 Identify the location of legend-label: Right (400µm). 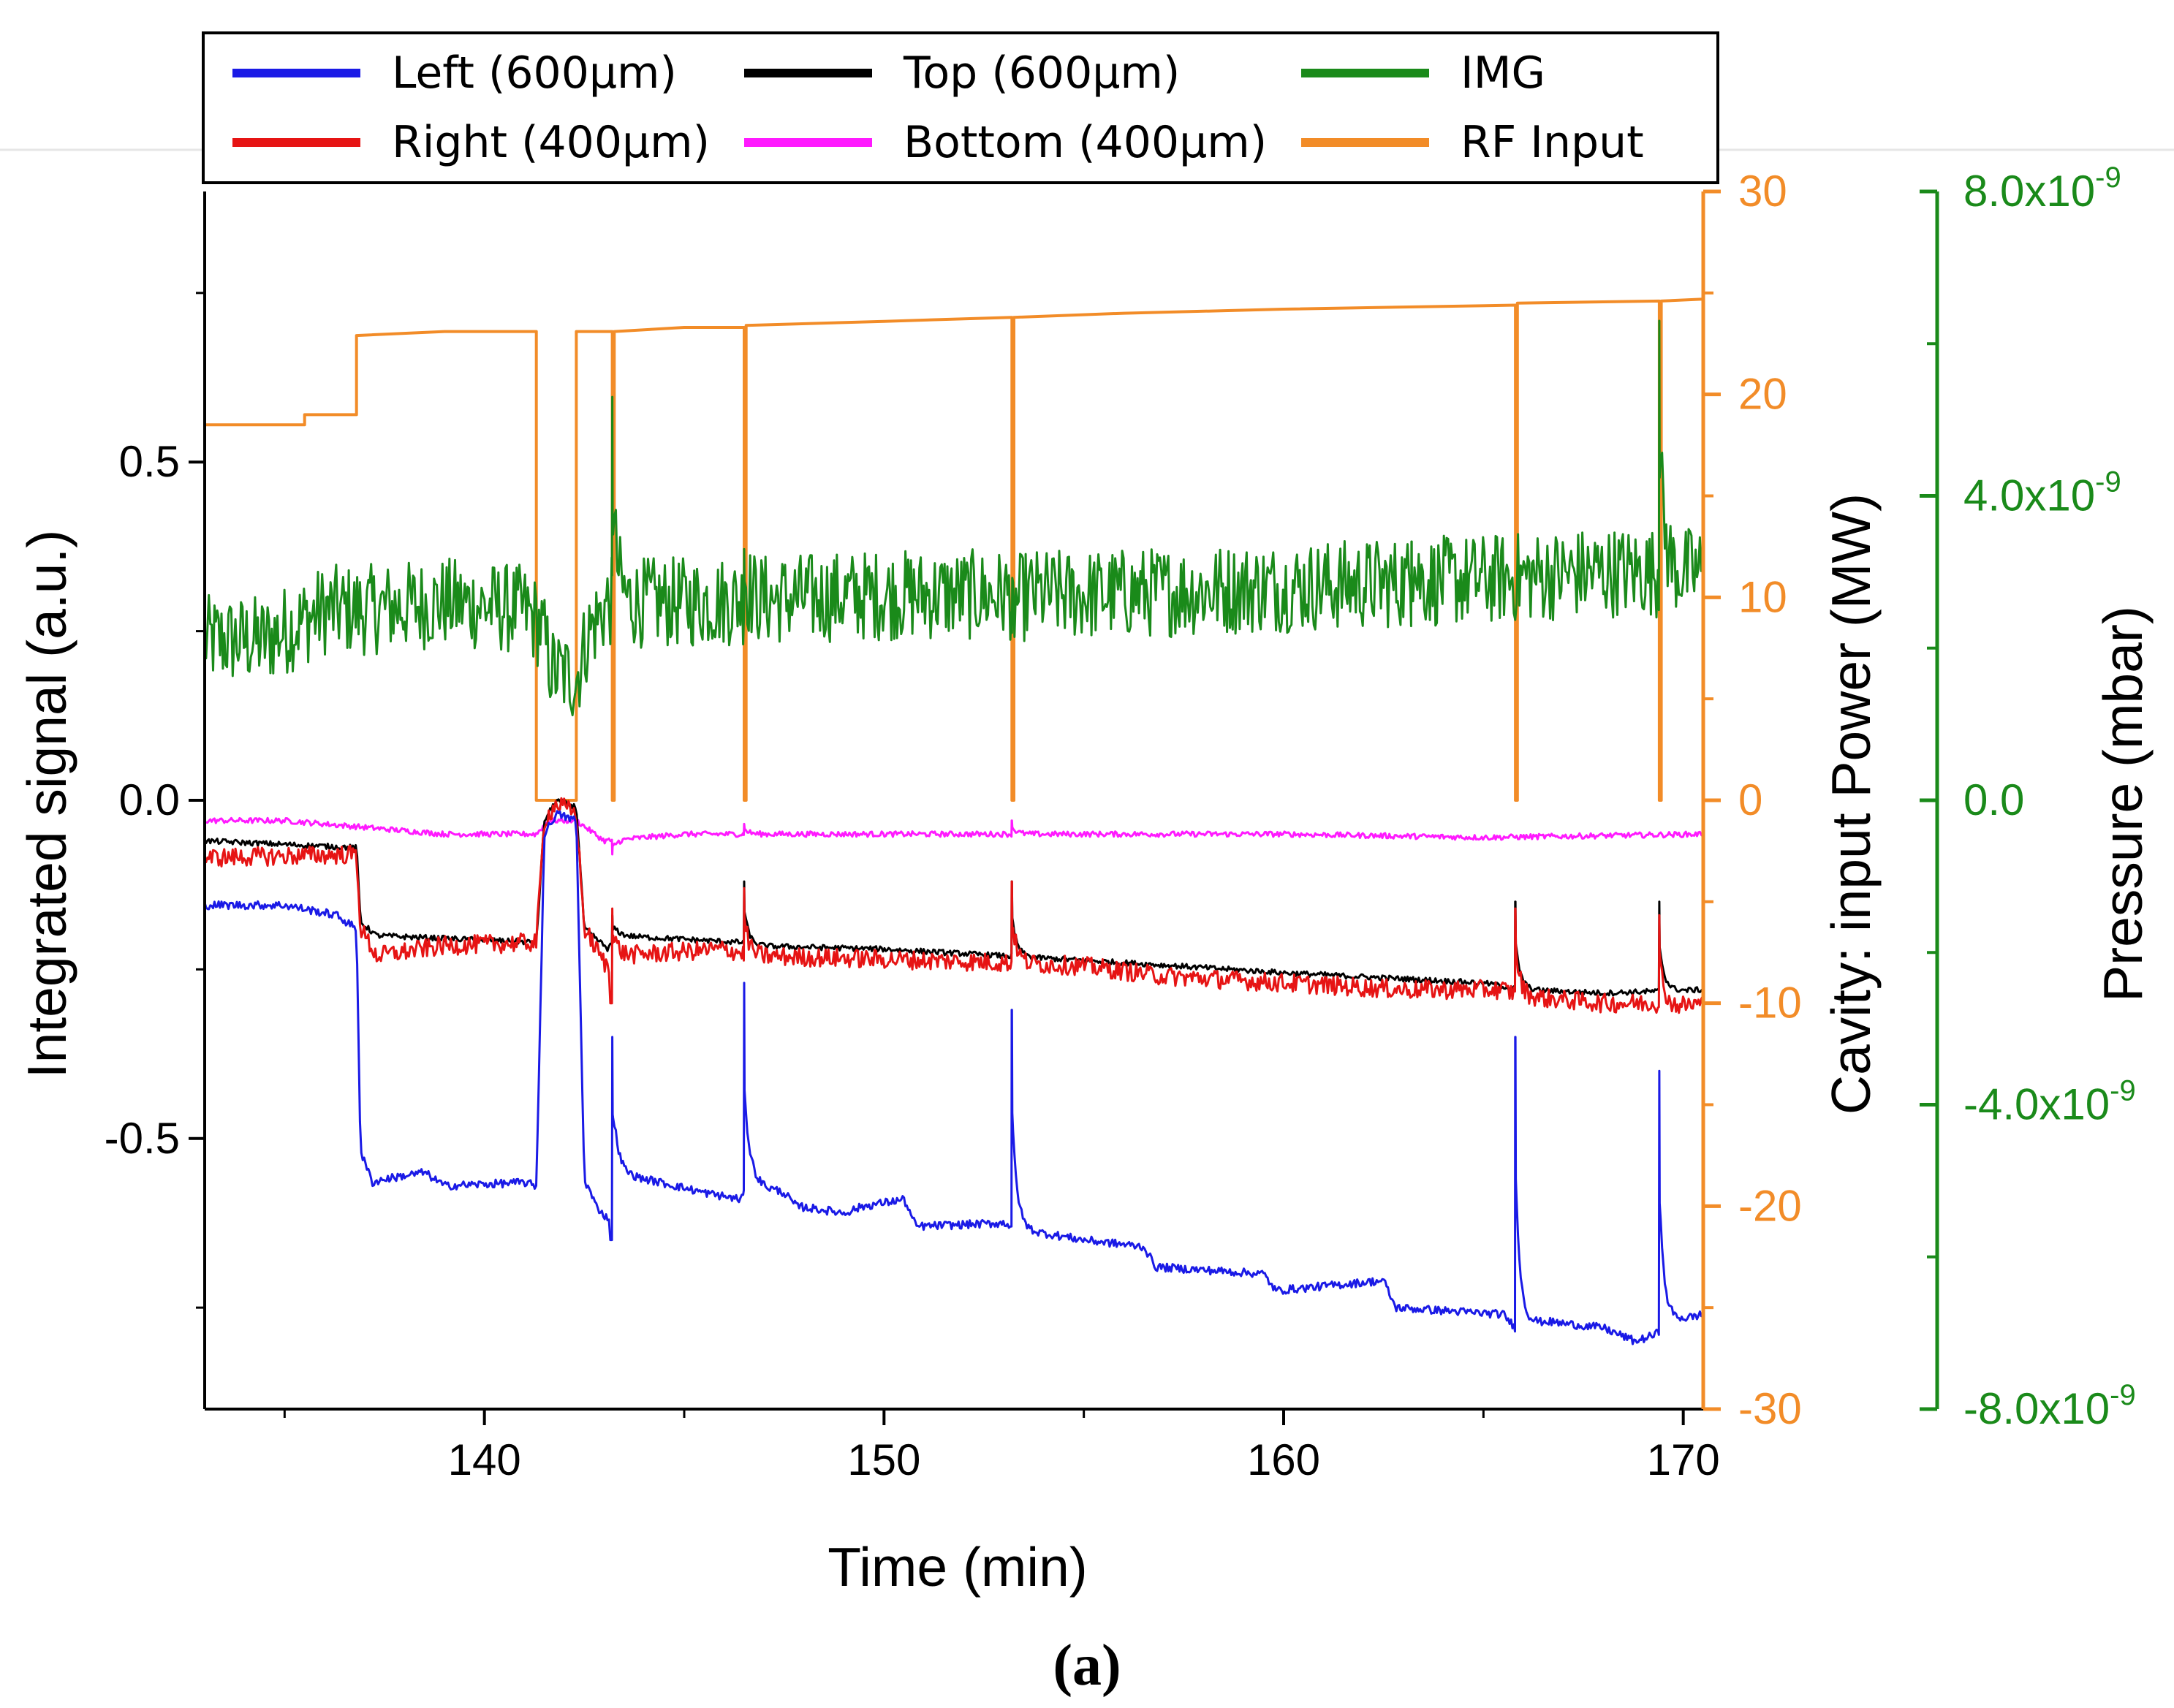
(551, 142).